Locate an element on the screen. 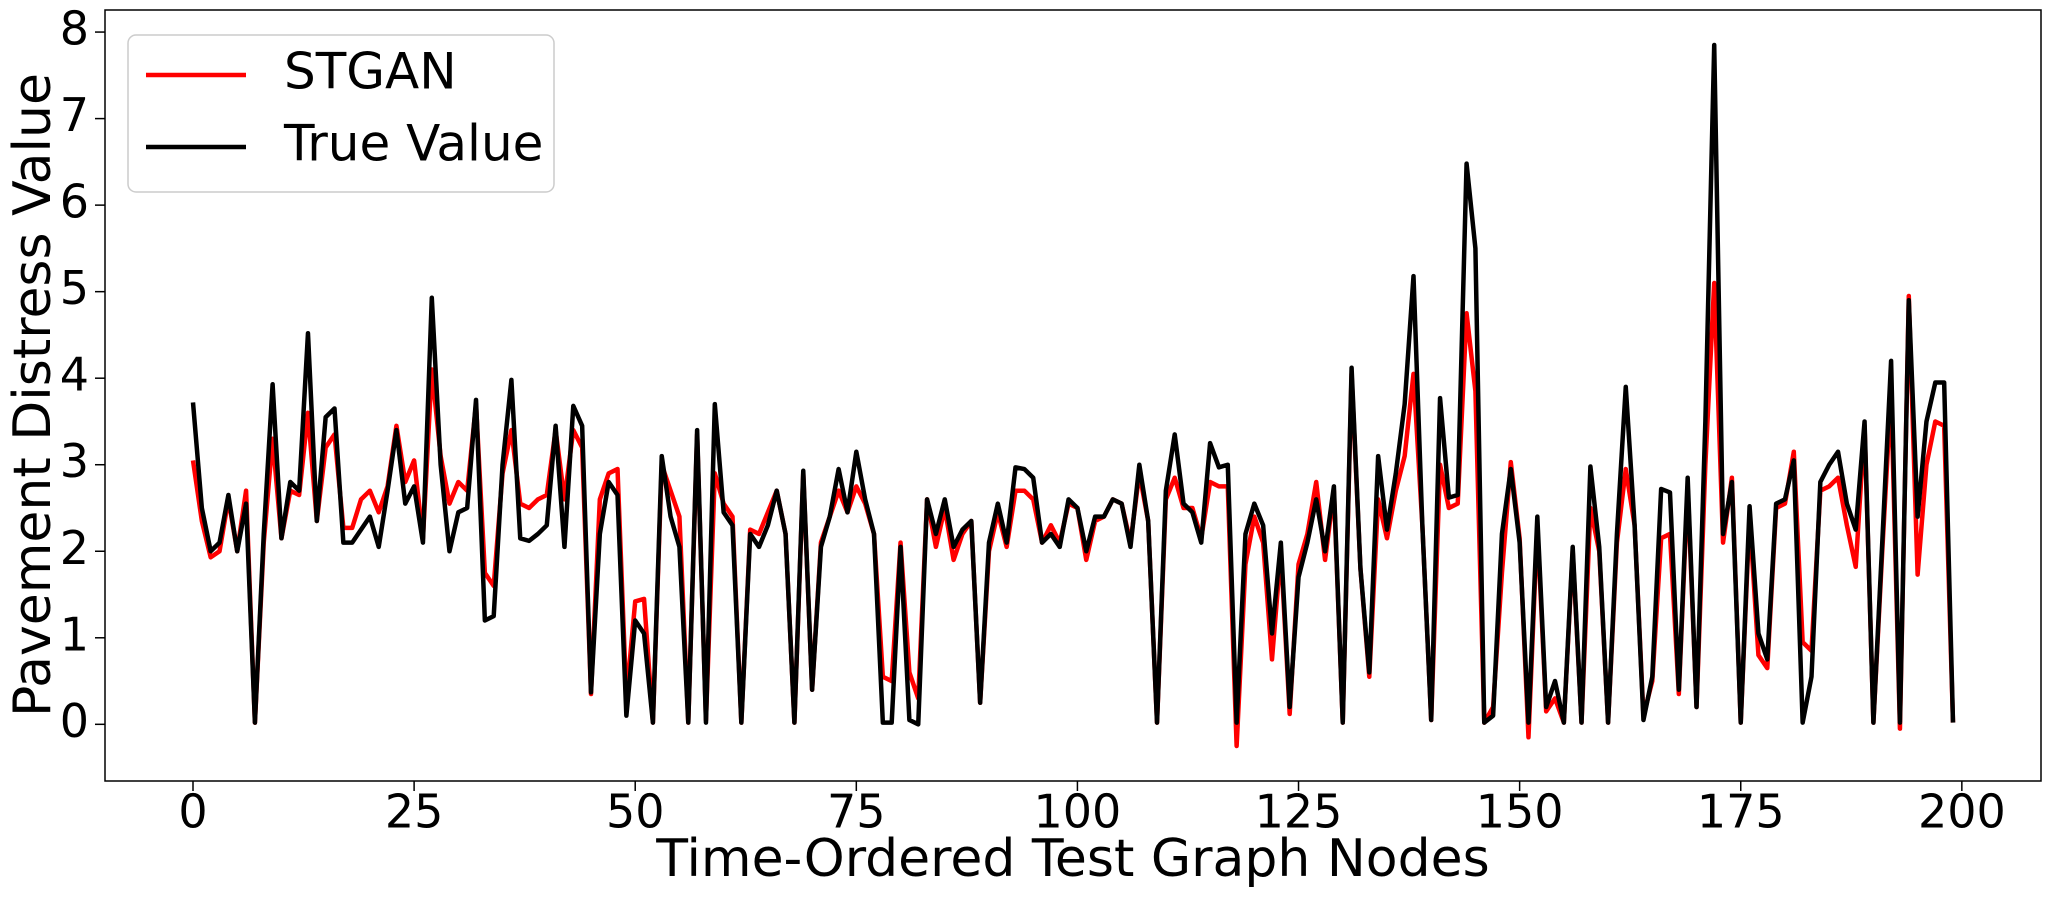 This screenshot has height=898, width=2050. y-tick-label: 2 is located at coordinates (74, 548).